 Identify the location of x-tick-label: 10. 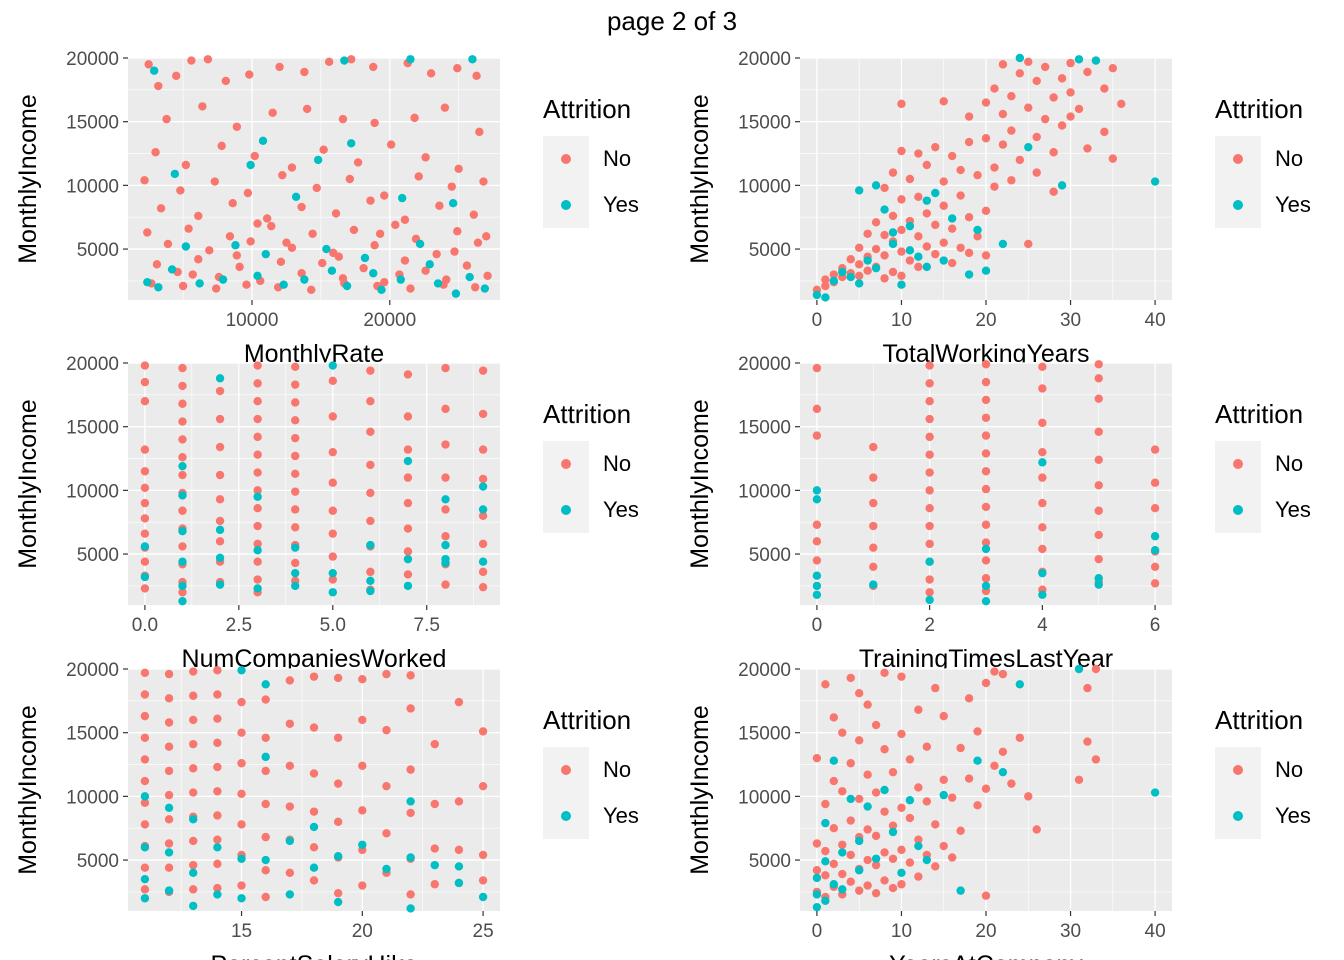
(901, 931).